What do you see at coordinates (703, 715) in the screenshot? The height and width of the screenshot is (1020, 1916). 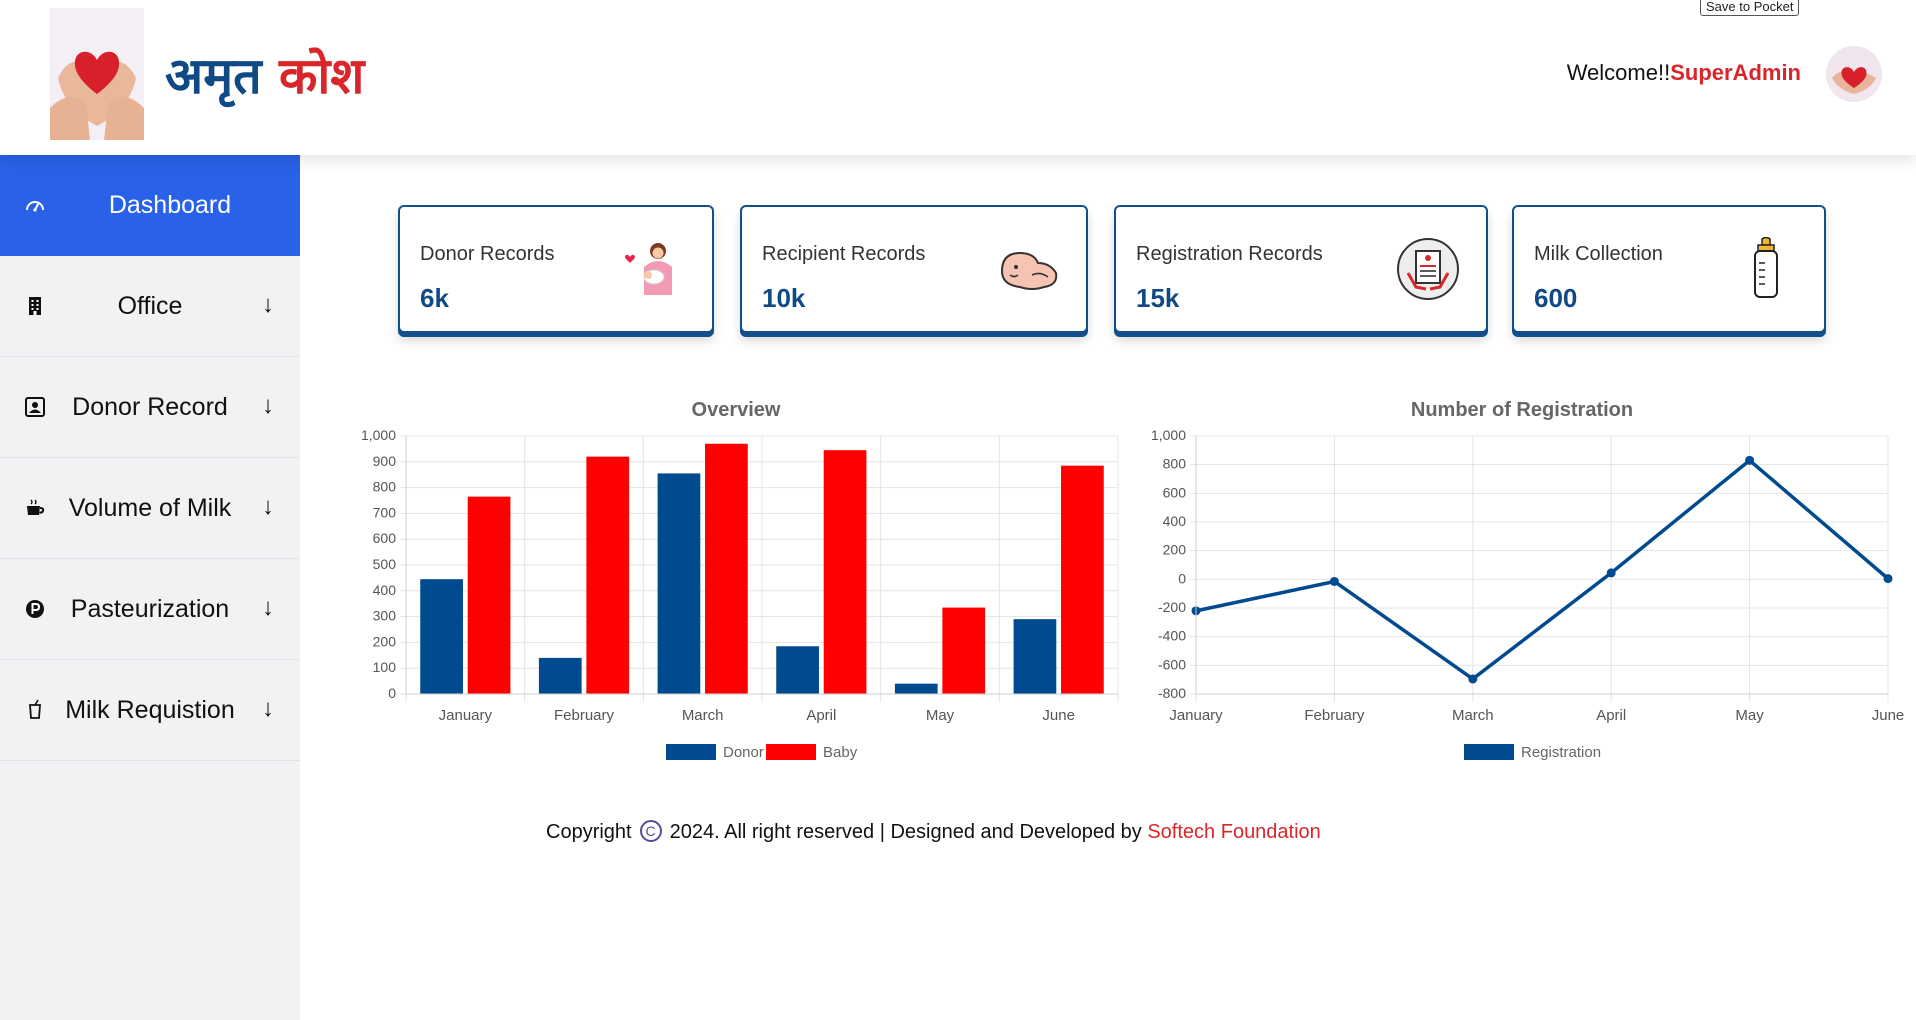 I see `x-tick-label: March` at bounding box center [703, 715].